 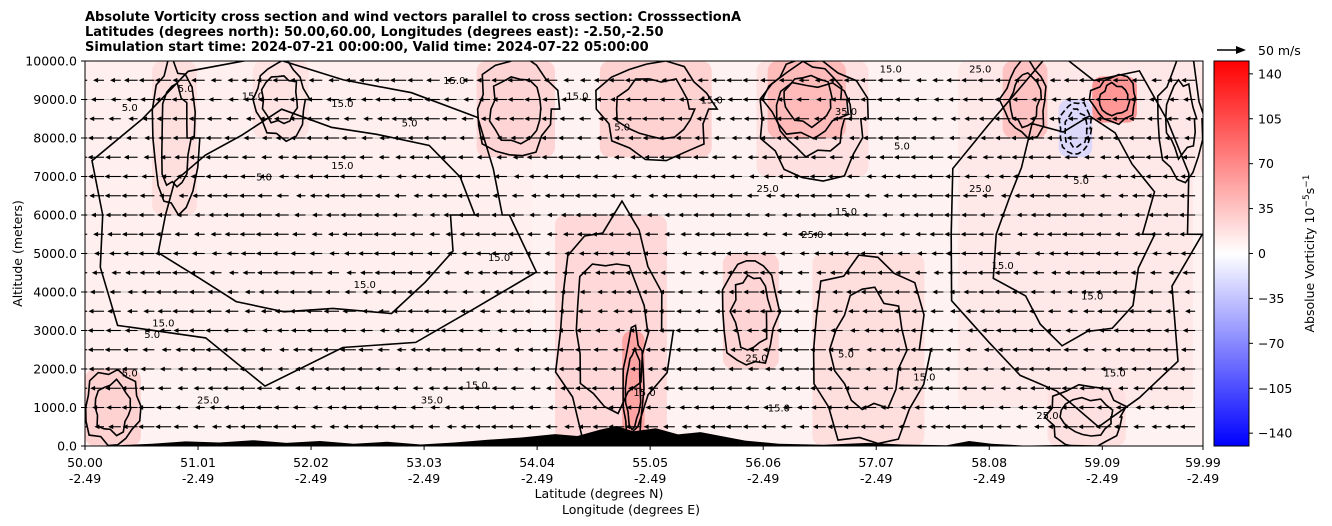 What do you see at coordinates (186, 89) in the screenshot?
I see `contour-label-1: 5.0` at bounding box center [186, 89].